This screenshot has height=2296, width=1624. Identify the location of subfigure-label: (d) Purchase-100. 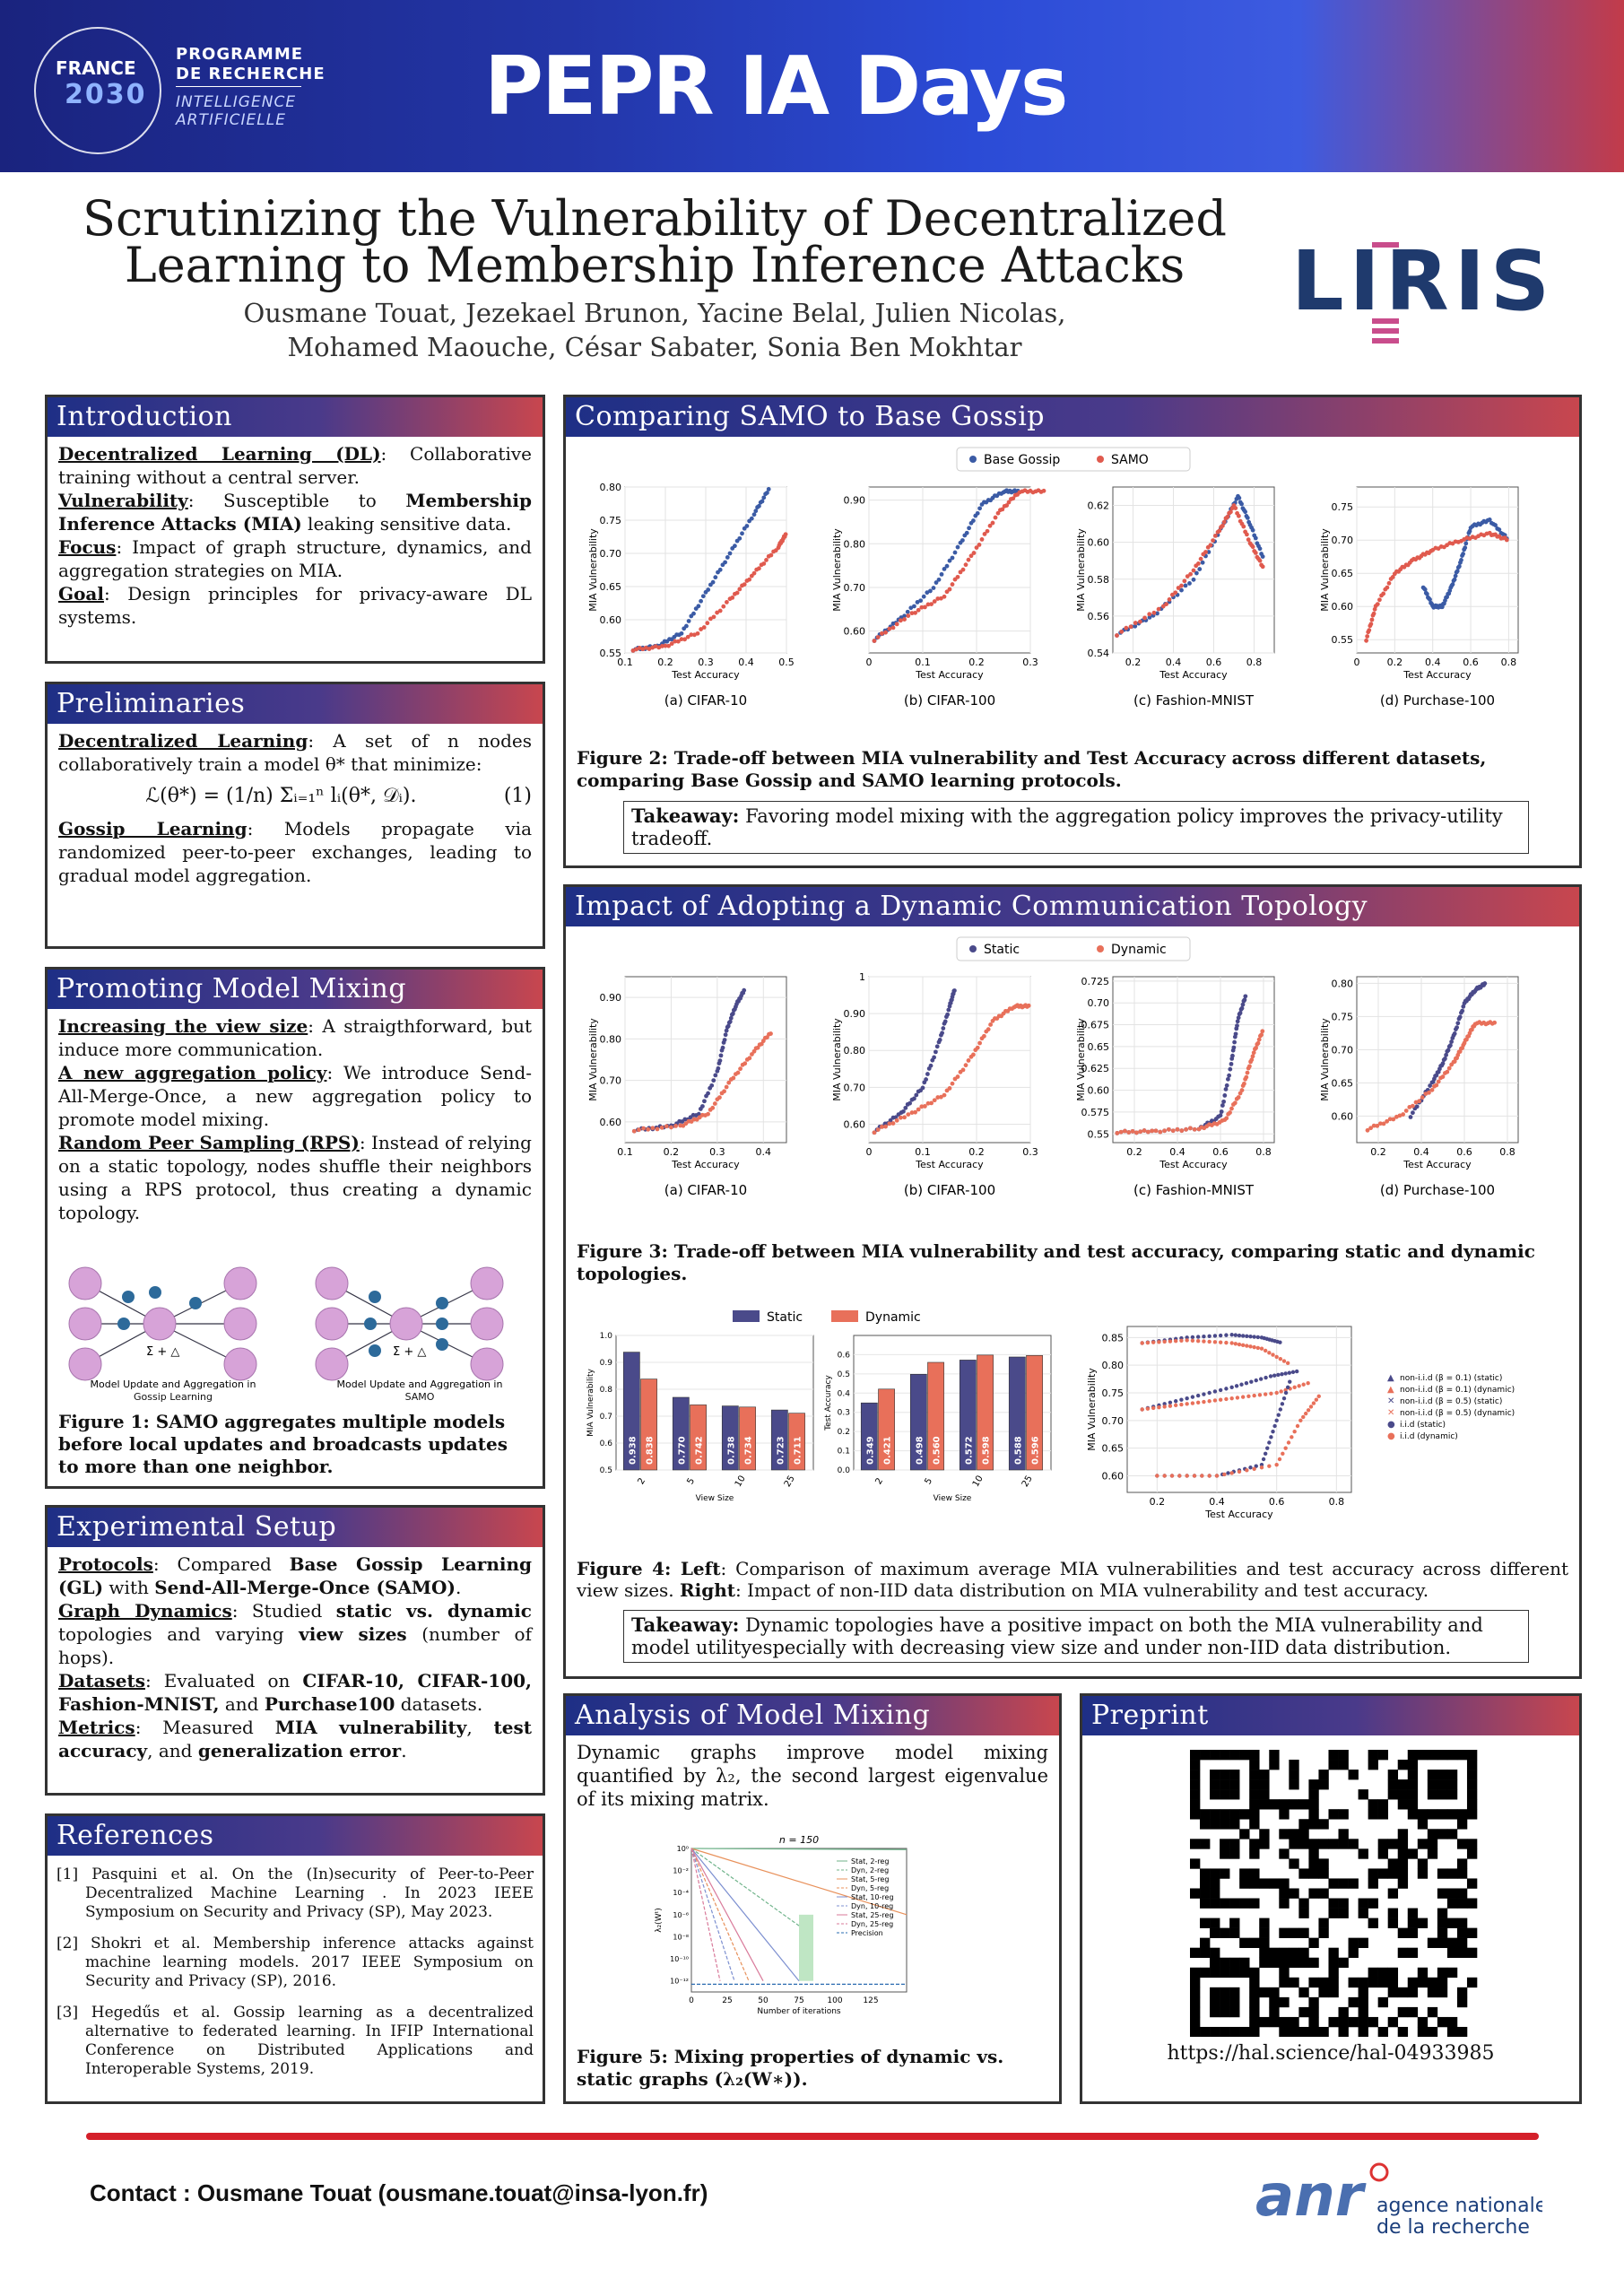
(1437, 1190).